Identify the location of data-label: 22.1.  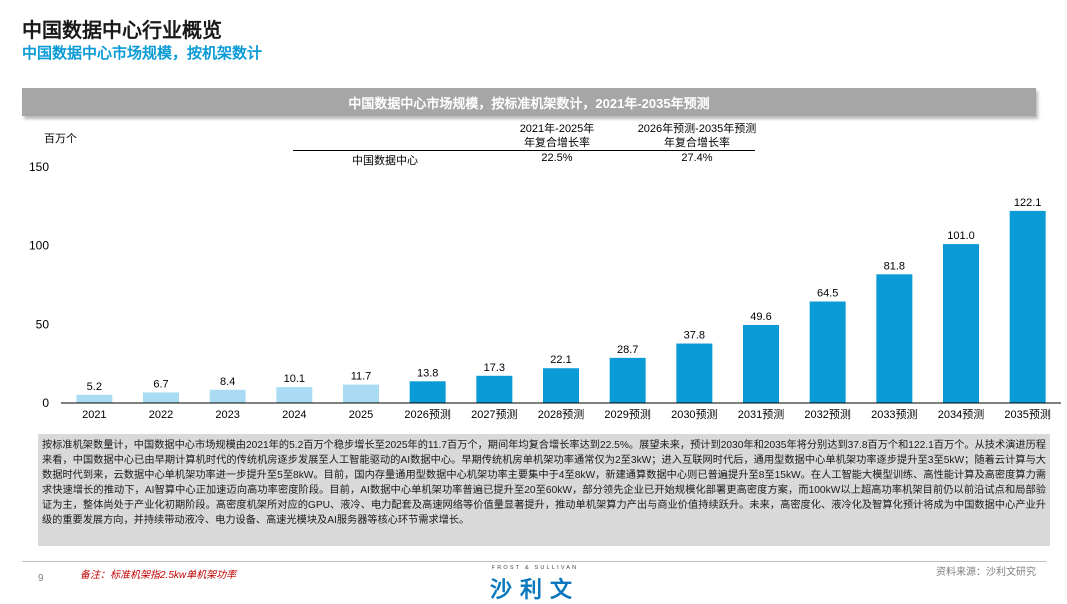
(560, 360).